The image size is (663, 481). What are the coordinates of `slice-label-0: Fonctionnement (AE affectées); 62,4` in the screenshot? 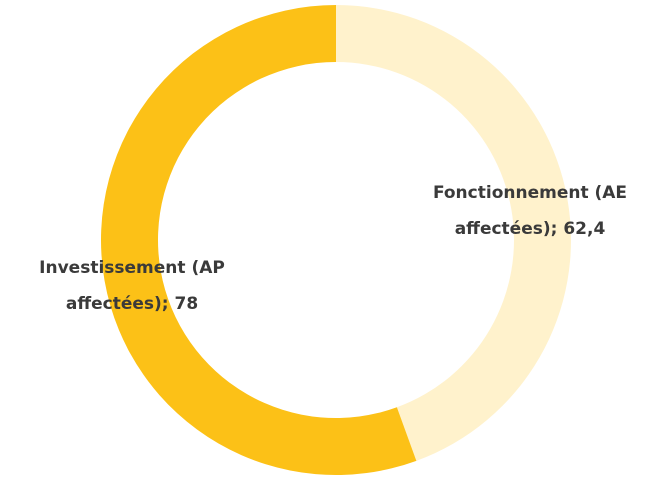 It's located at (530, 211).